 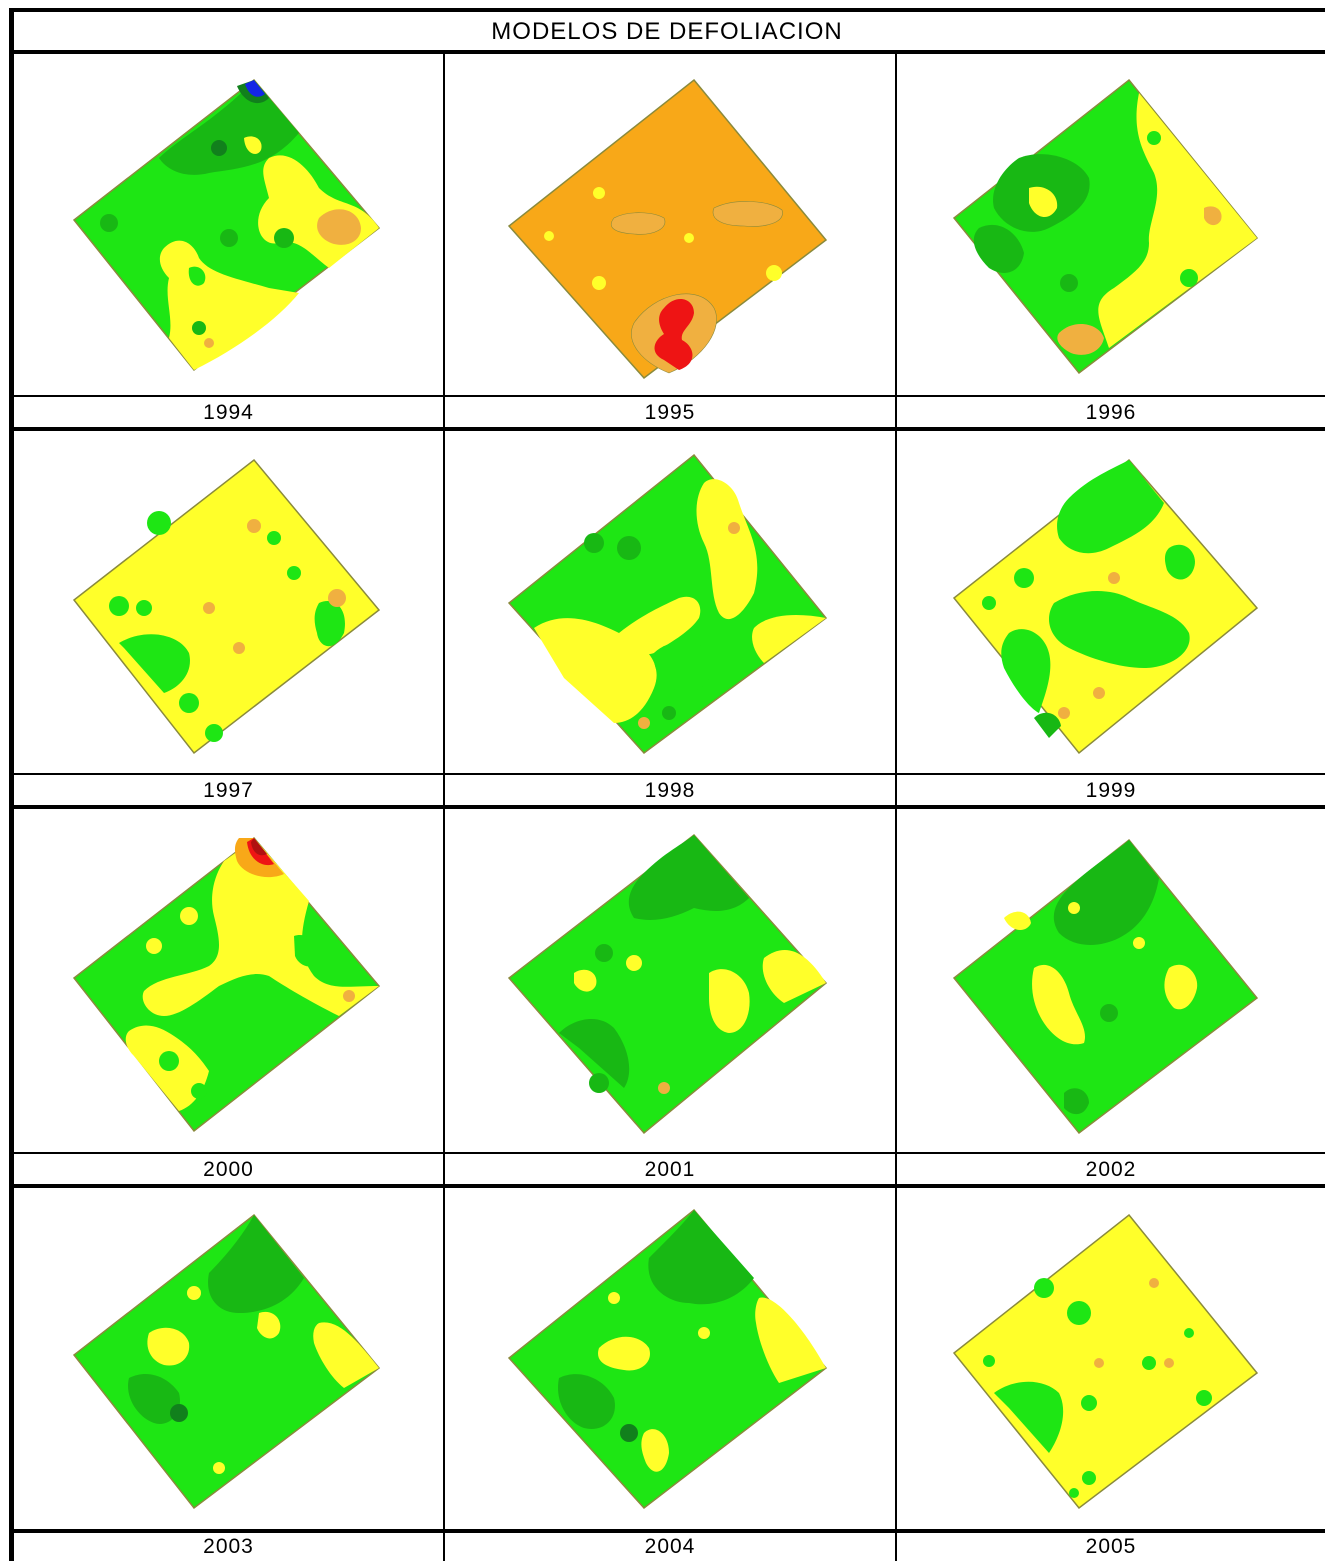 I want to click on year-label: 1998, so click(x=670, y=790).